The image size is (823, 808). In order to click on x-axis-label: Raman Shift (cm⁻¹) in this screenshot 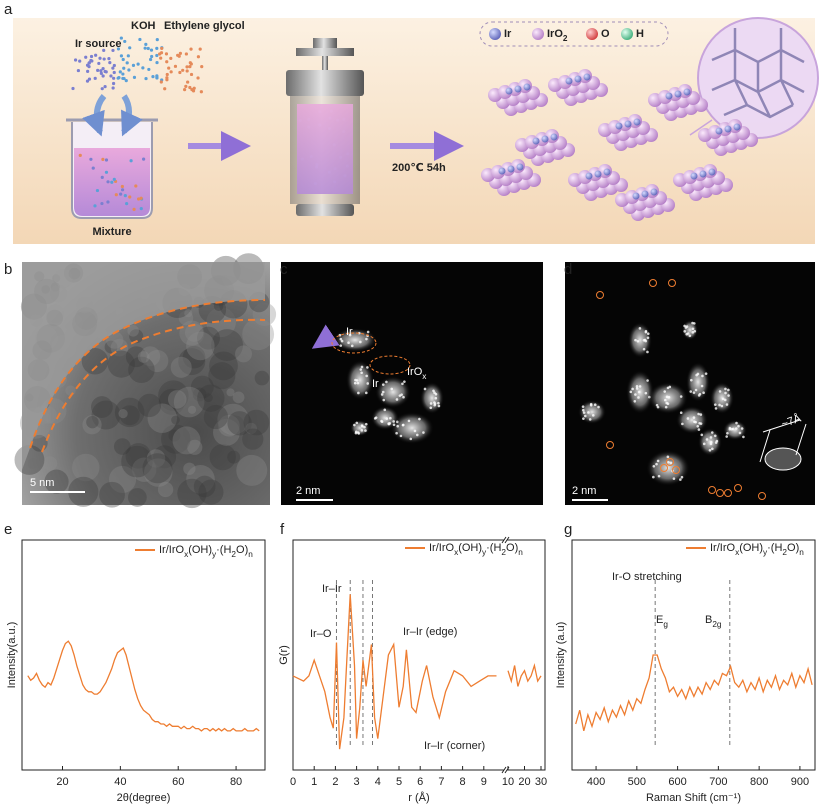, I will do `click(693, 798)`.